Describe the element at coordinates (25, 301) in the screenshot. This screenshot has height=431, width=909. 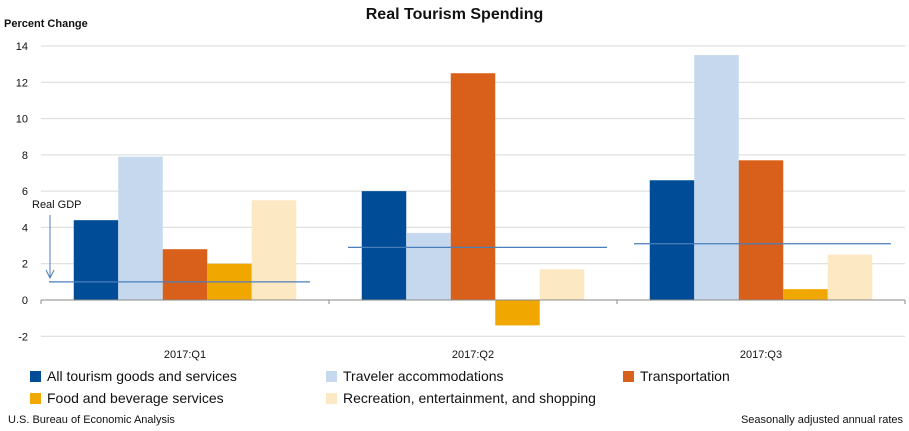
I see `y-tick-label: 0` at that location.